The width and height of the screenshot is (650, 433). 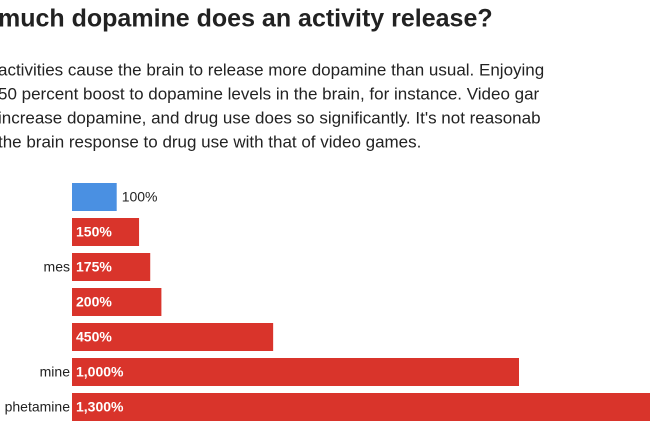 What do you see at coordinates (94, 232) in the screenshot?
I see `value-label: 150%` at bounding box center [94, 232].